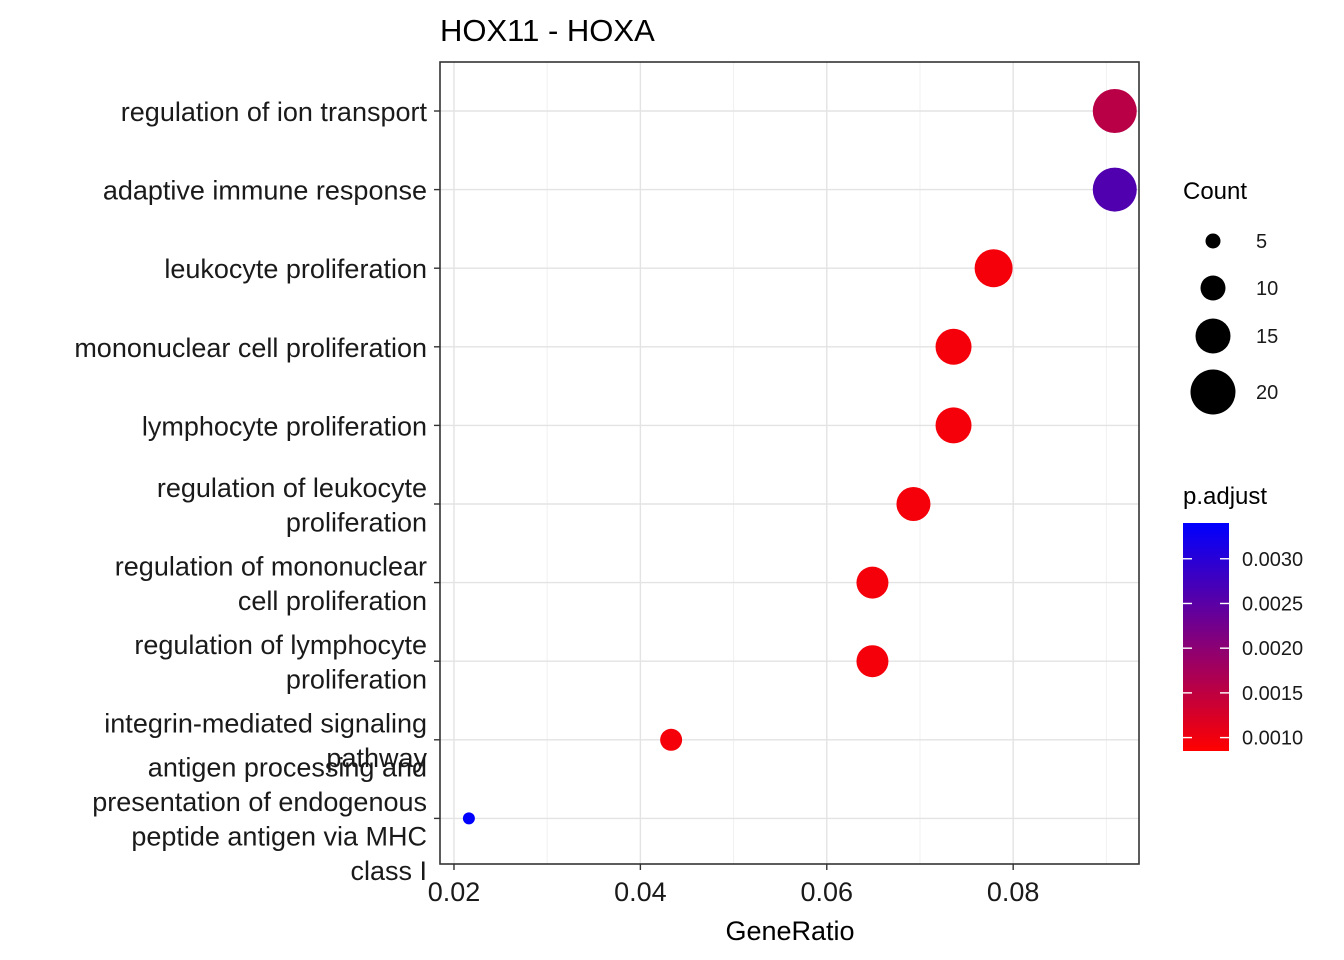  I want to click on count-legend-label: 10, so click(1267, 289).